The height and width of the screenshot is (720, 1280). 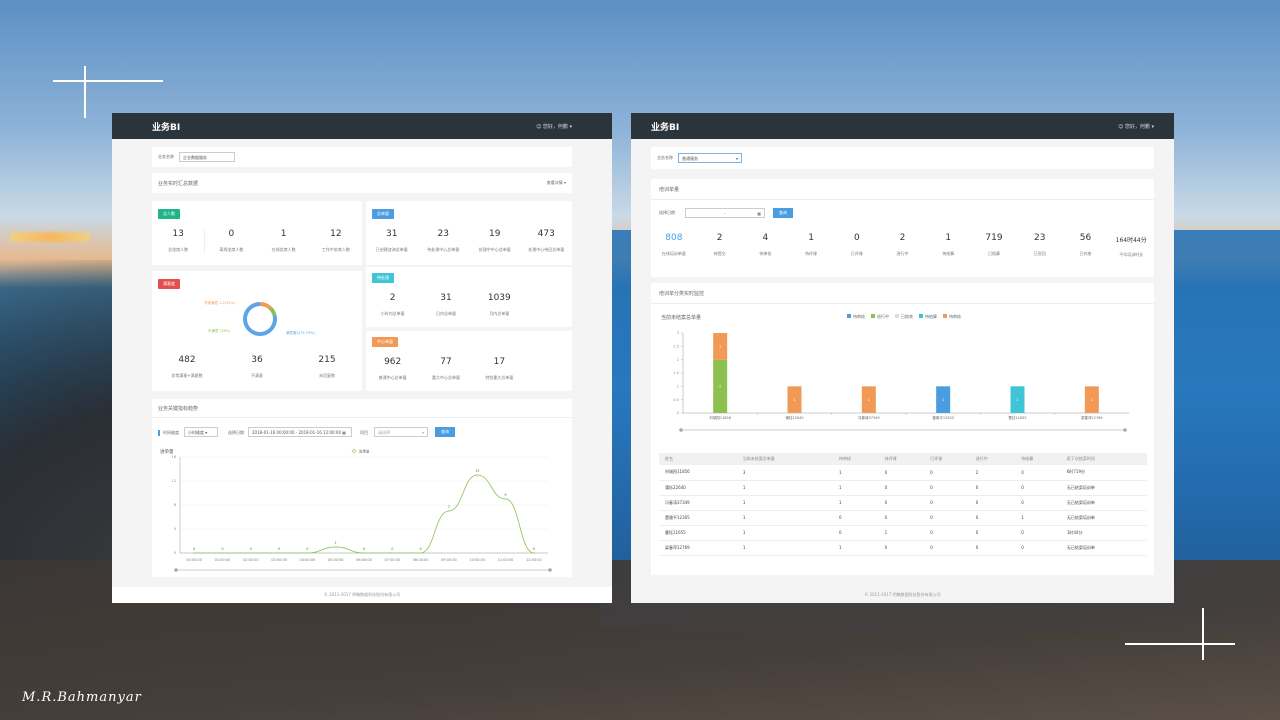 I want to click on table-row: 刘瑞阳11856 3 1 0 0 2 0 6时719分, so click(x=903, y=473).